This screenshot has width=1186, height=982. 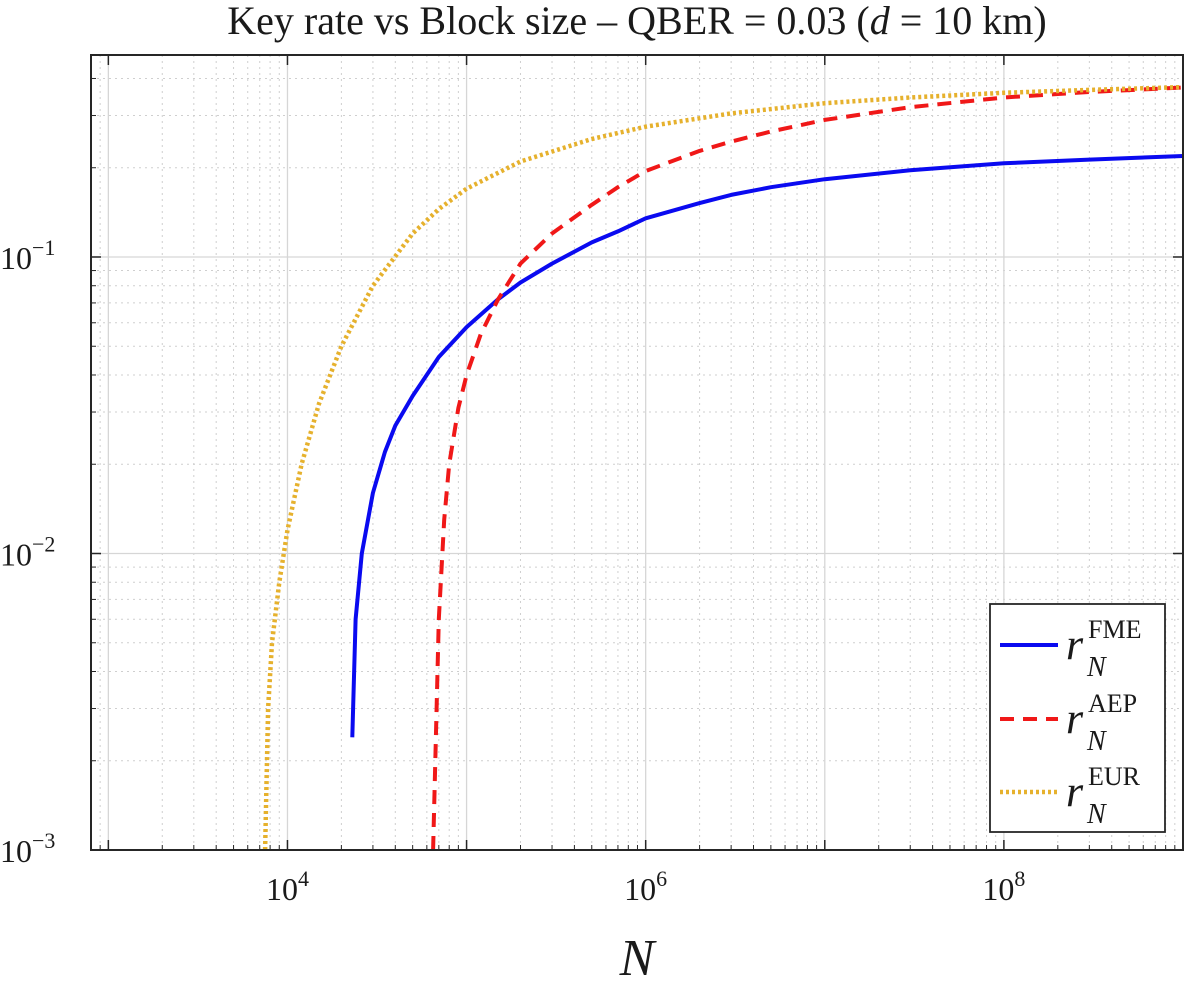 What do you see at coordinates (638, 956) in the screenshot?
I see `x-axis-label: N` at bounding box center [638, 956].